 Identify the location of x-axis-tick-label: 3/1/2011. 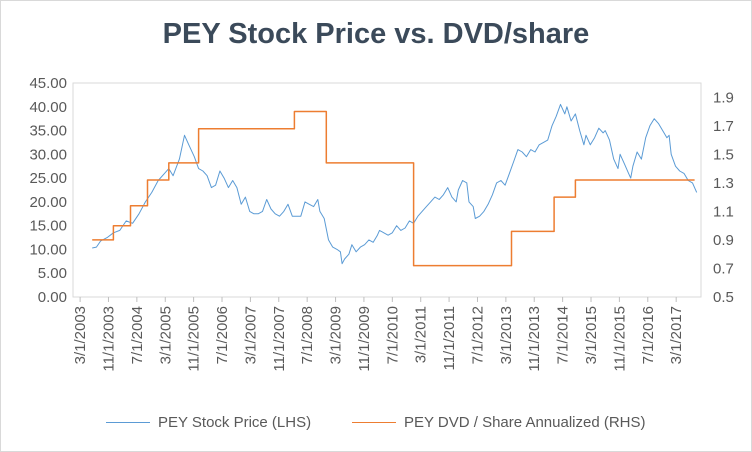
(421, 334).